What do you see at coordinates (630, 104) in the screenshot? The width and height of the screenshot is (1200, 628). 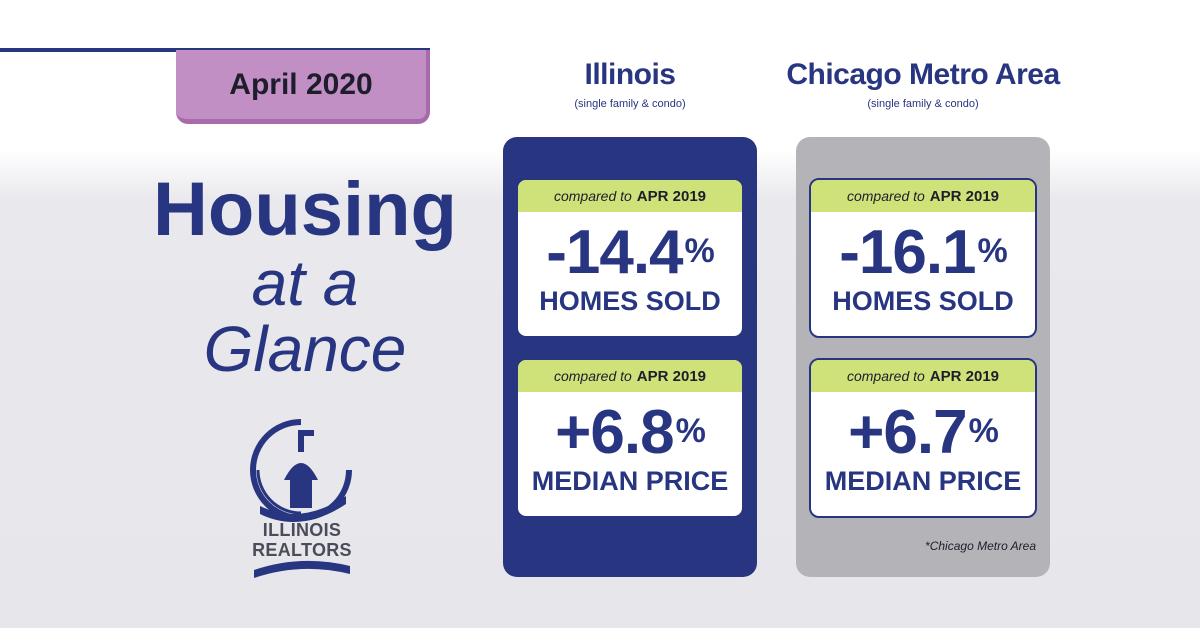 I see `illinois-subtitle: (single family & condo)` at bounding box center [630, 104].